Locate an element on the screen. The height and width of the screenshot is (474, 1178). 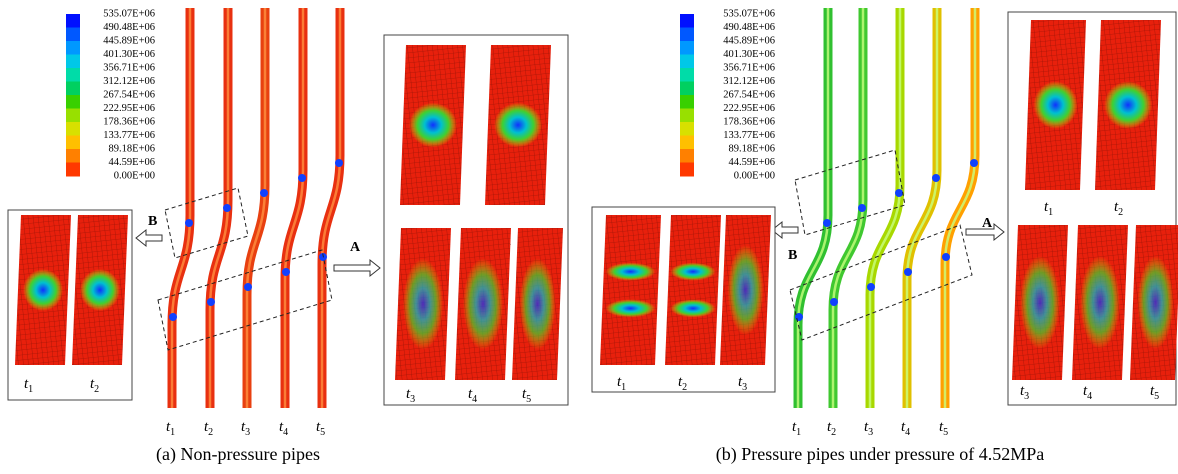
t-label: t2 is located at coordinates (1118, 208).